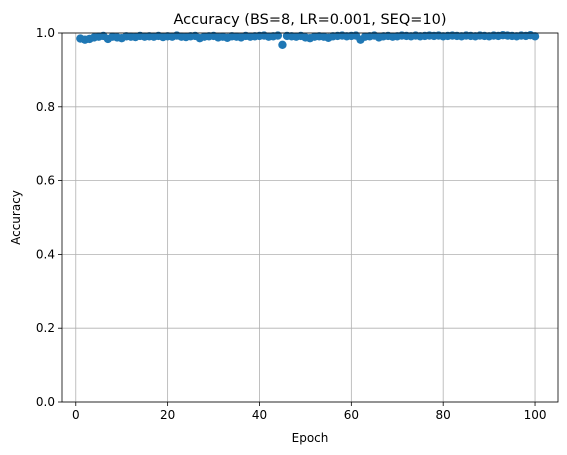 The width and height of the screenshot is (567, 455). What do you see at coordinates (76, 415) in the screenshot?
I see `x-tick-label: 0` at bounding box center [76, 415].